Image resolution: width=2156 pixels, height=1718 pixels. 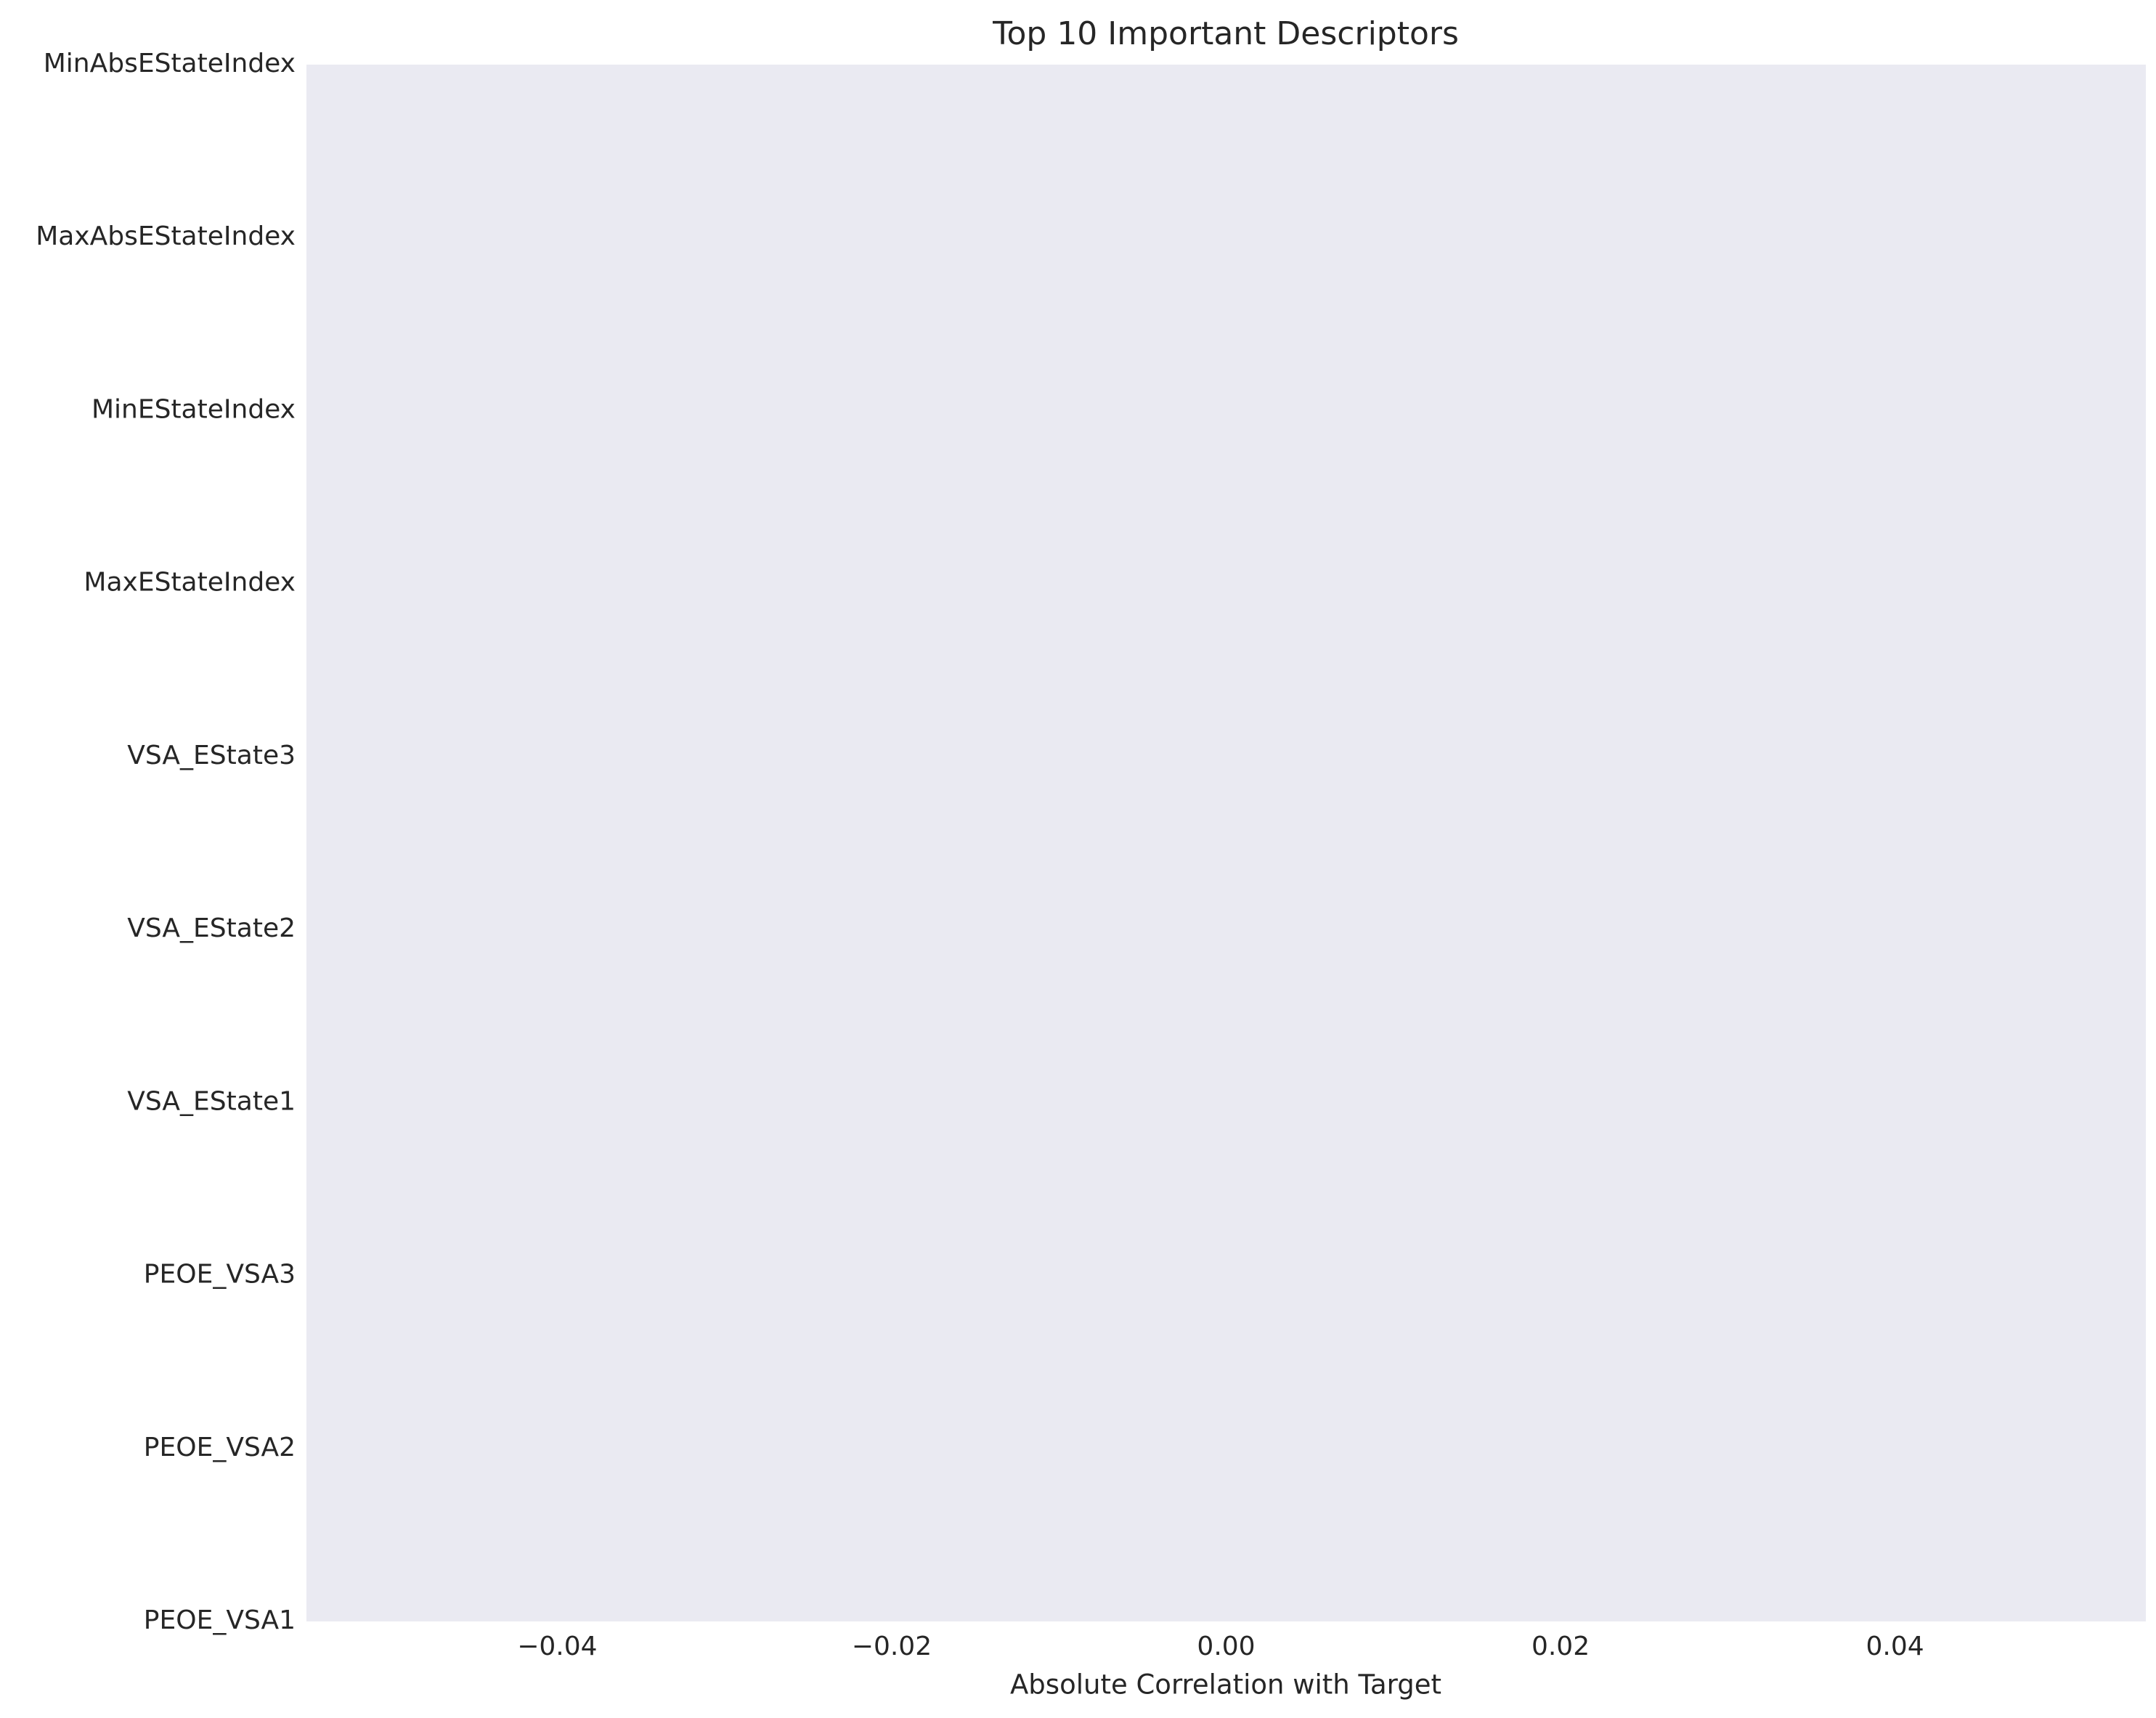 What do you see at coordinates (190, 583) in the screenshot?
I see `y-tick-label: MaxEStateIndex` at bounding box center [190, 583].